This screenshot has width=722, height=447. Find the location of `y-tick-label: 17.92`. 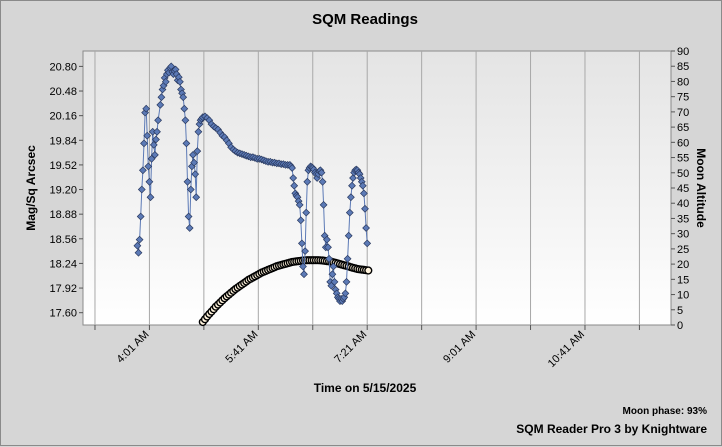

y-tick-label: 17.92 is located at coordinates (63, 289).